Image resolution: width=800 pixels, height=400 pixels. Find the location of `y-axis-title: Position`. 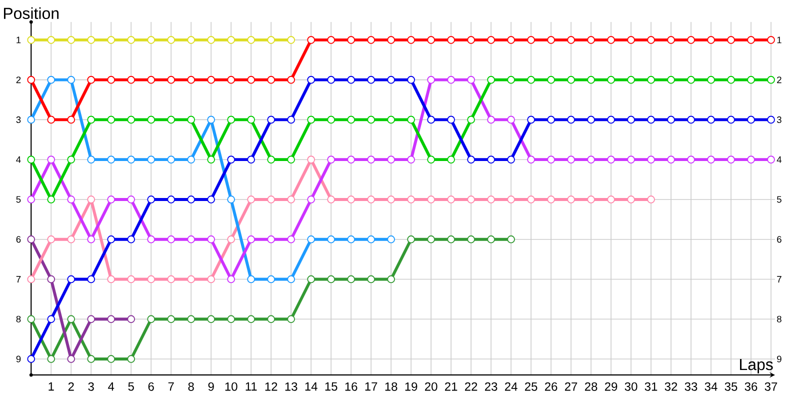

y-axis-title: Position is located at coordinates (31, 13).